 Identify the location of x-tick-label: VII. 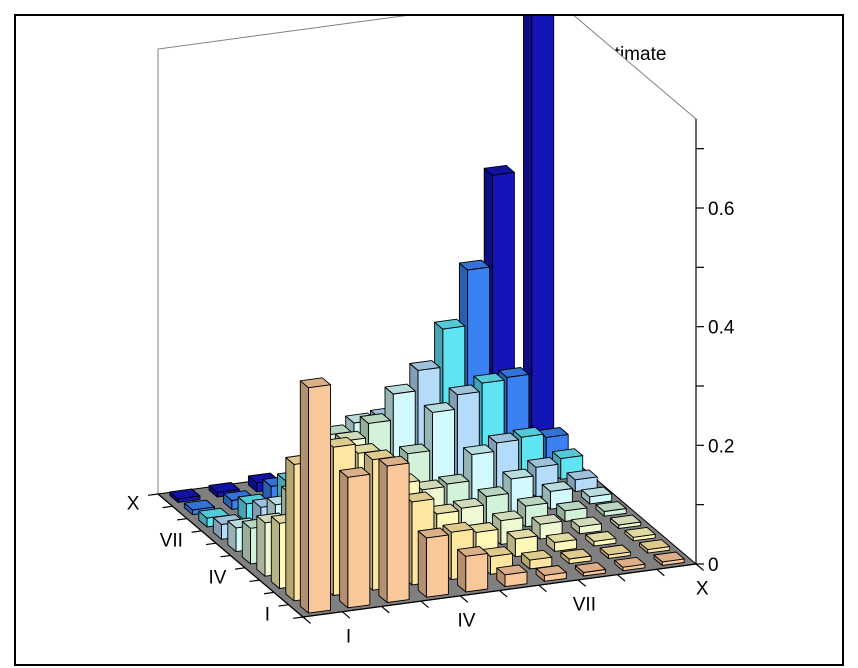
(584, 605).